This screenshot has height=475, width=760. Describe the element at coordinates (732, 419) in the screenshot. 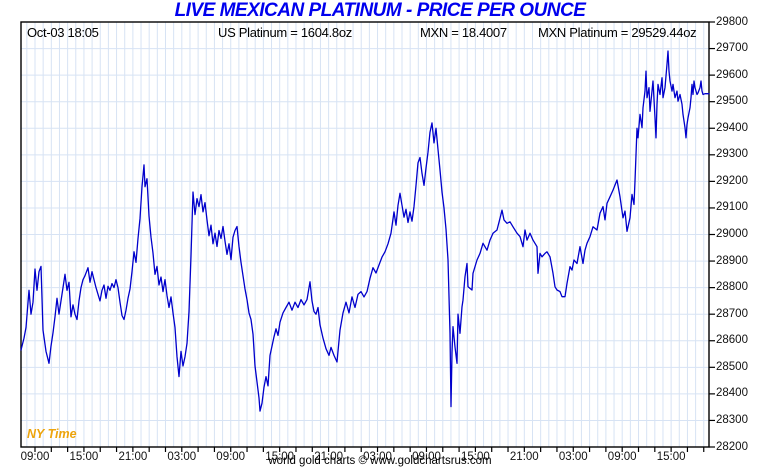

I see `y-axis-tick-label: 28300` at that location.